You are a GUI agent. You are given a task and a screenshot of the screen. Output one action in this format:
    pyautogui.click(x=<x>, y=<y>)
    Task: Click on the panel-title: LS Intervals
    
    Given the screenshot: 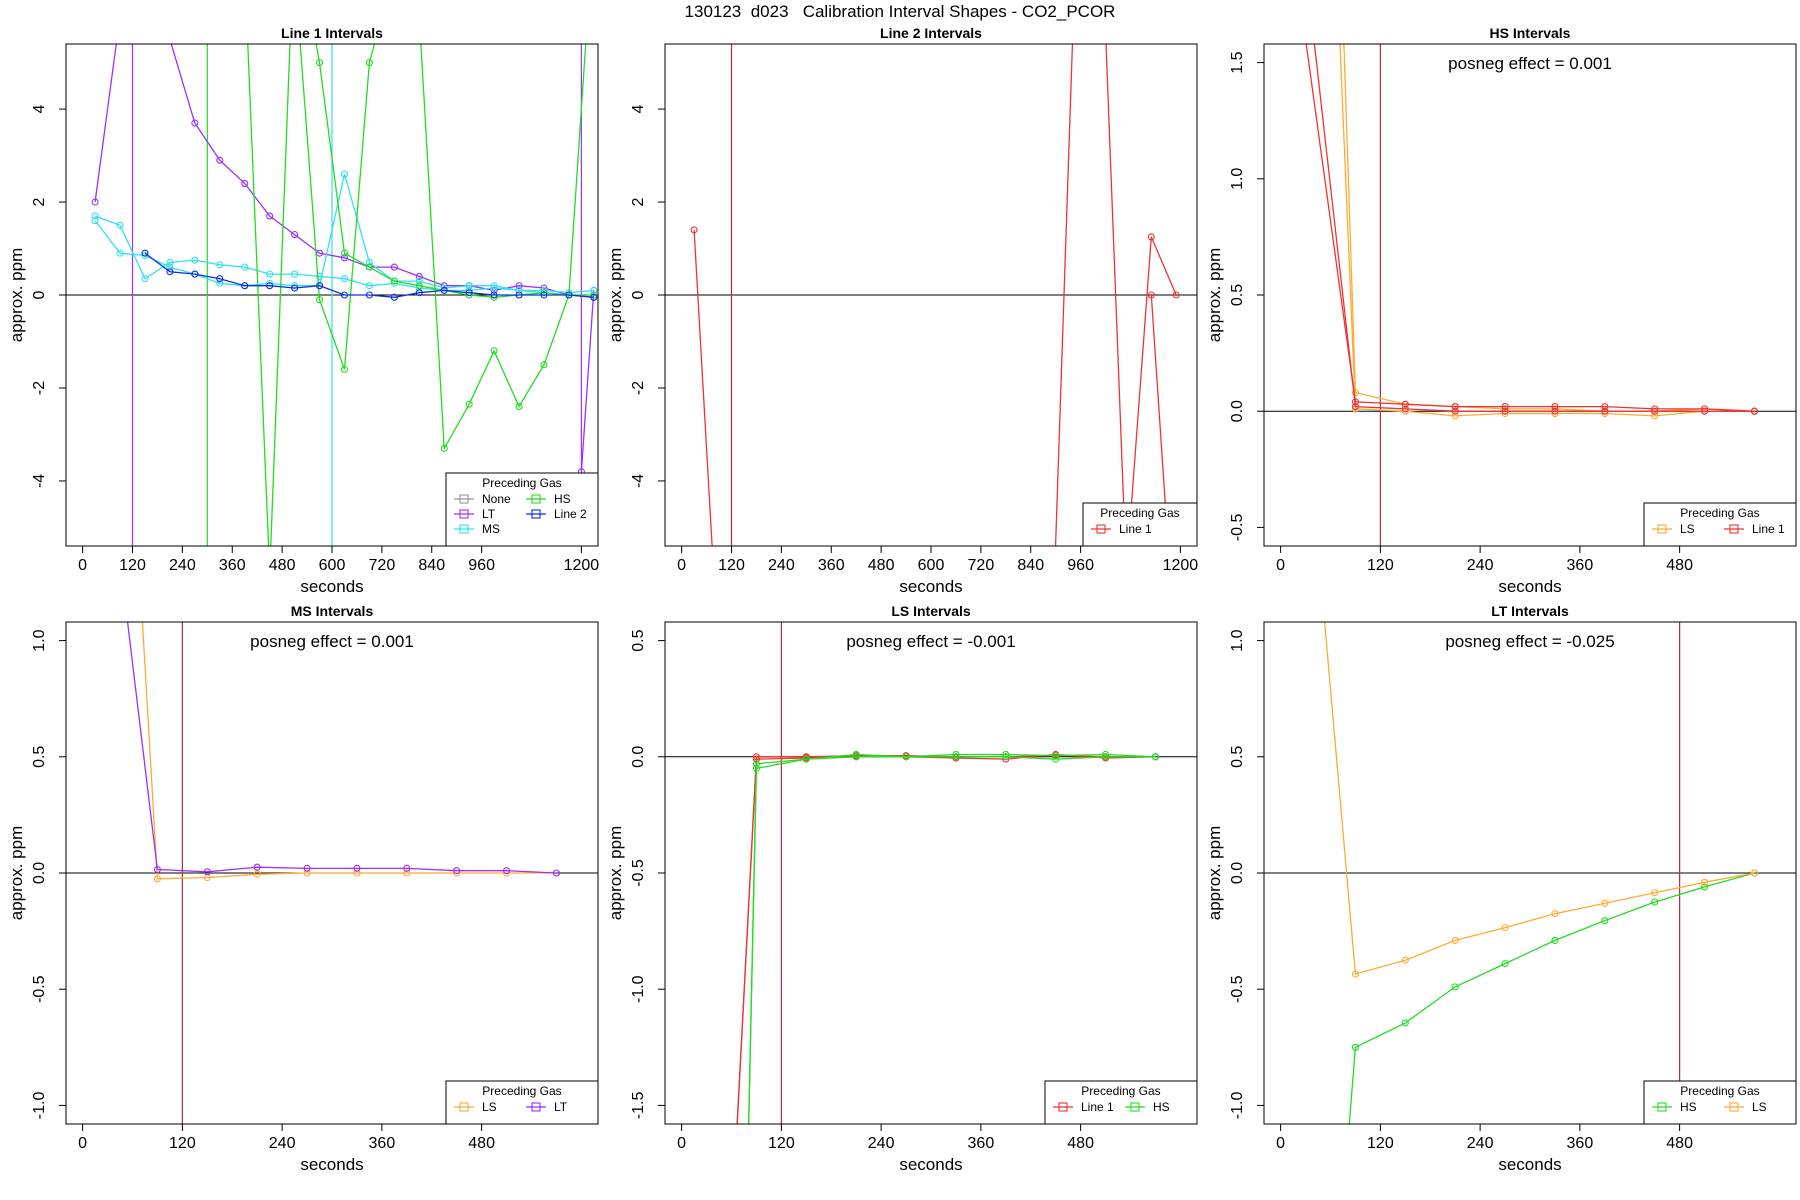 What is the action you would take?
    pyautogui.click(x=931, y=611)
    